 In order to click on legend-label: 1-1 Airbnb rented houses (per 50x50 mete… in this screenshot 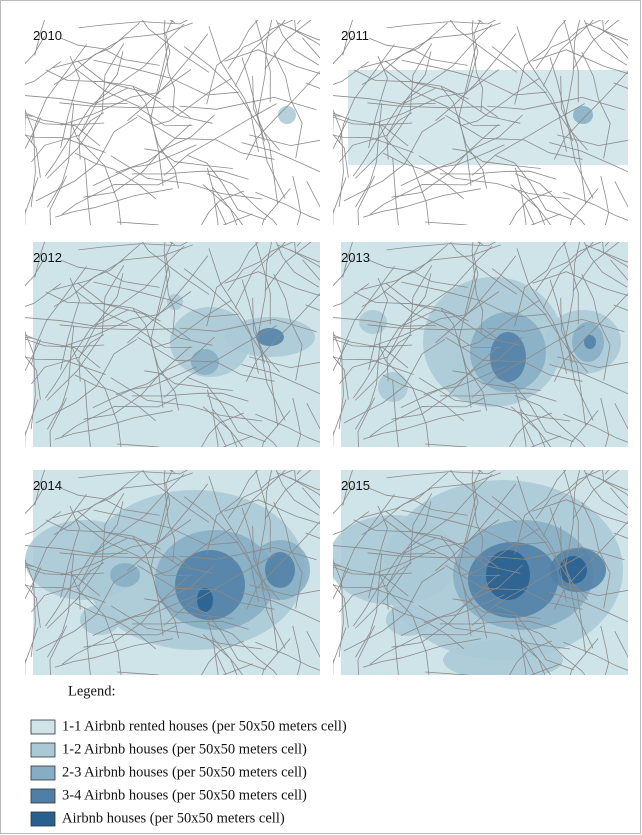, I will do `click(204, 726)`.